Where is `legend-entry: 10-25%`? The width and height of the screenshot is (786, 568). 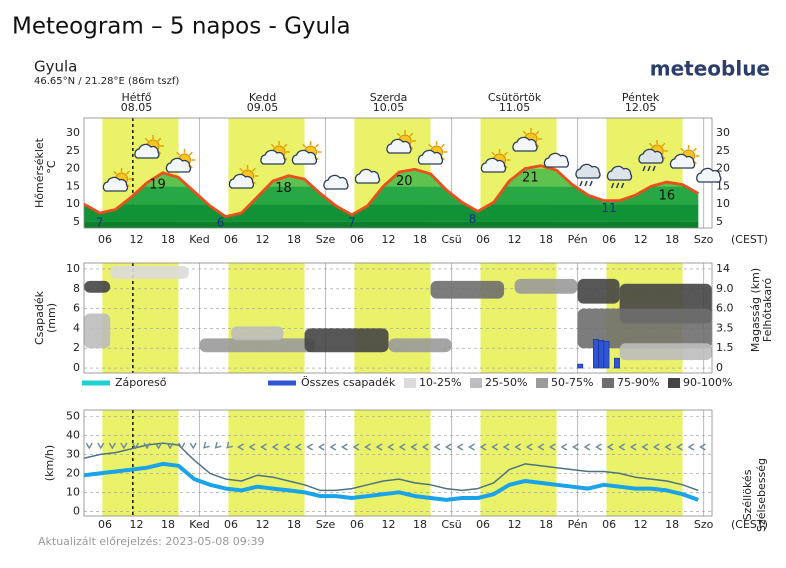
legend-entry: 10-25% is located at coordinates (440, 382).